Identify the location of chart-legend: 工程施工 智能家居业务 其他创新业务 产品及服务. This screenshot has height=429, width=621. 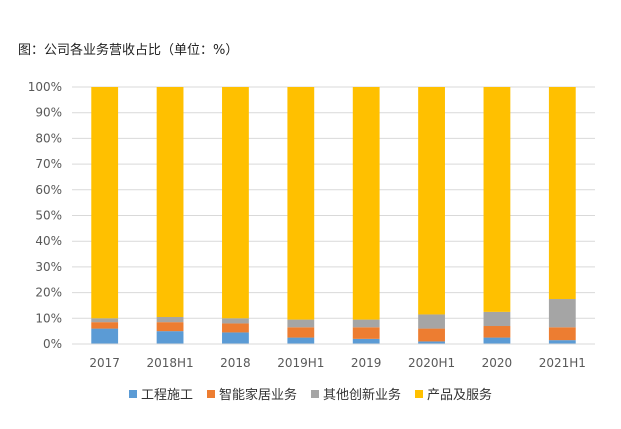
(310, 393).